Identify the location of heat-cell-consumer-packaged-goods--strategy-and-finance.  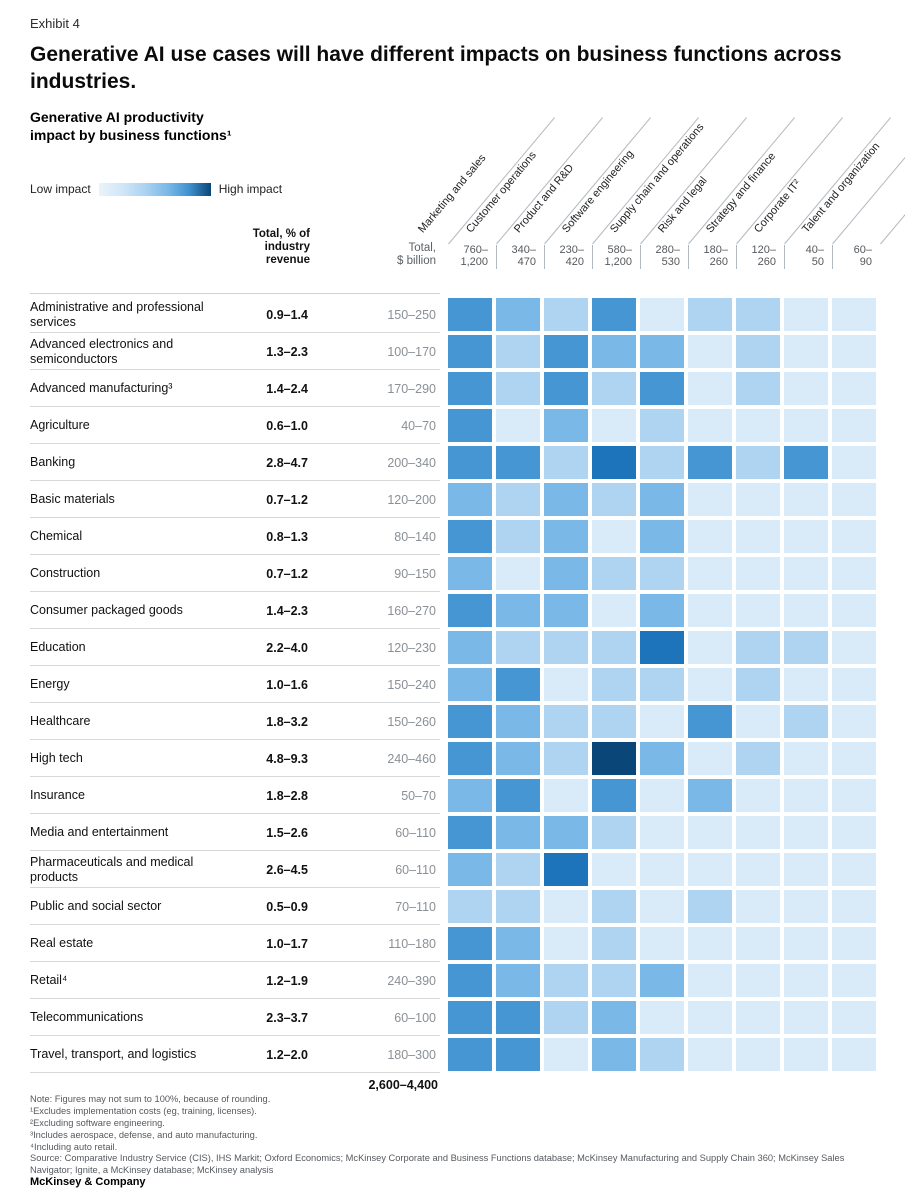
(758, 610).